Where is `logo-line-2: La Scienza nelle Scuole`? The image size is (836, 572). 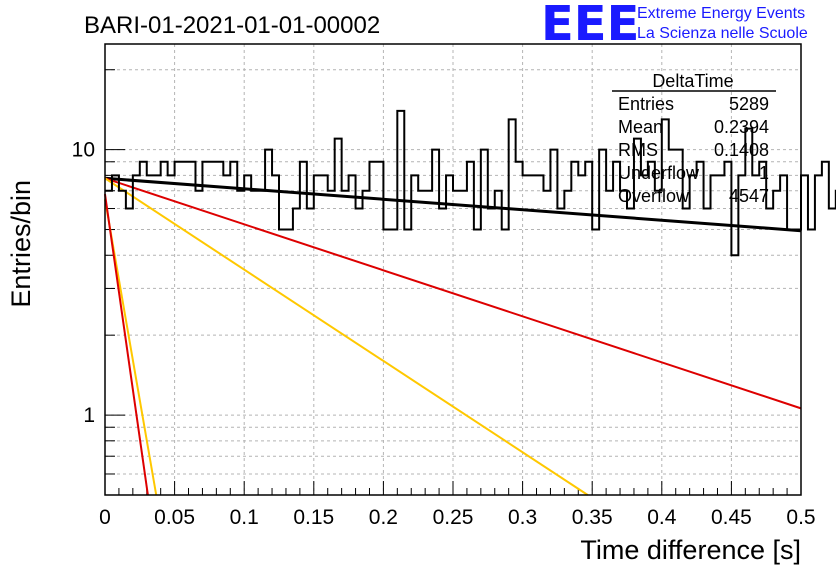
logo-line-2: La Scienza nelle Scuole is located at coordinates (722, 33).